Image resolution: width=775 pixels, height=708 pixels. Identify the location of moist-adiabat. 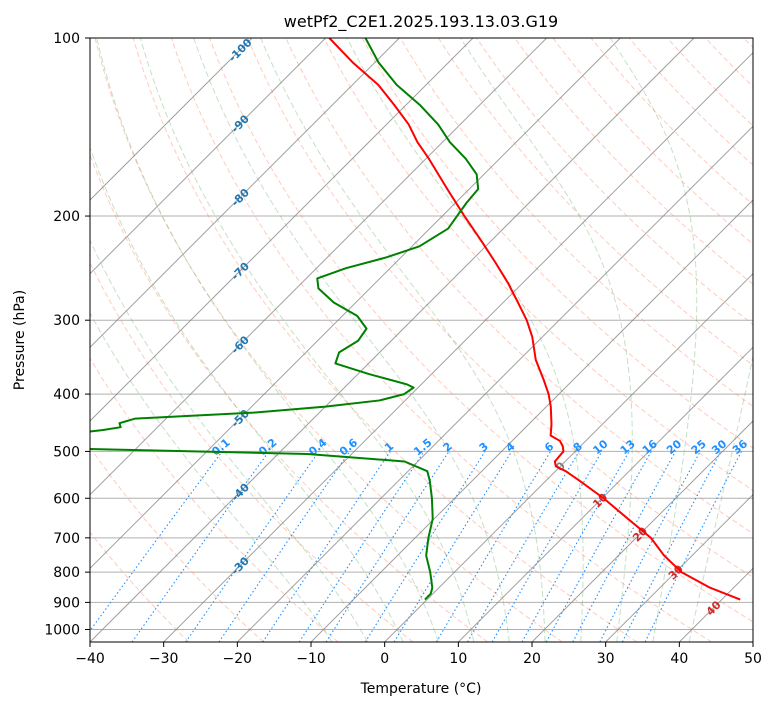
(653, 340).